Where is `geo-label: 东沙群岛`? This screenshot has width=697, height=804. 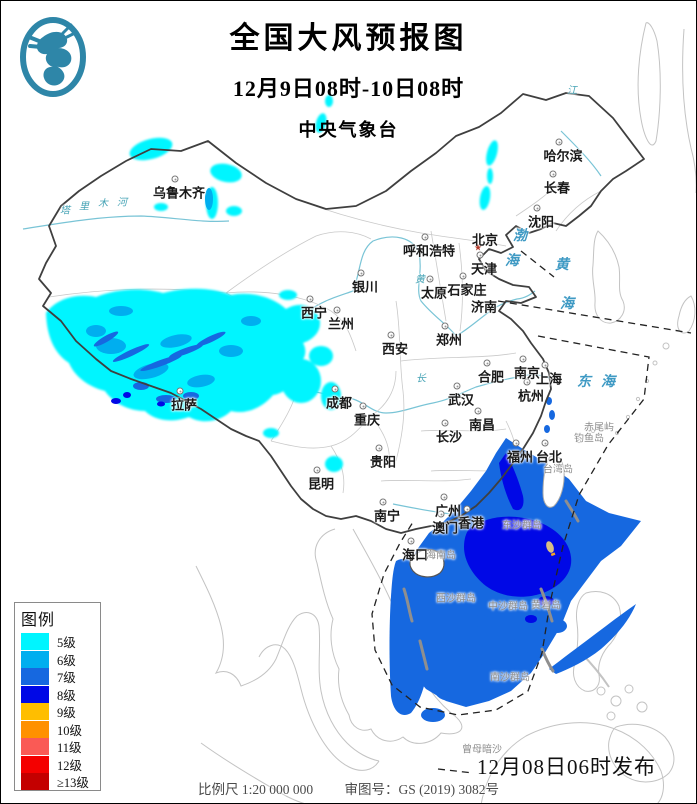
geo-label: 东沙群岛 is located at coordinates (522, 526).